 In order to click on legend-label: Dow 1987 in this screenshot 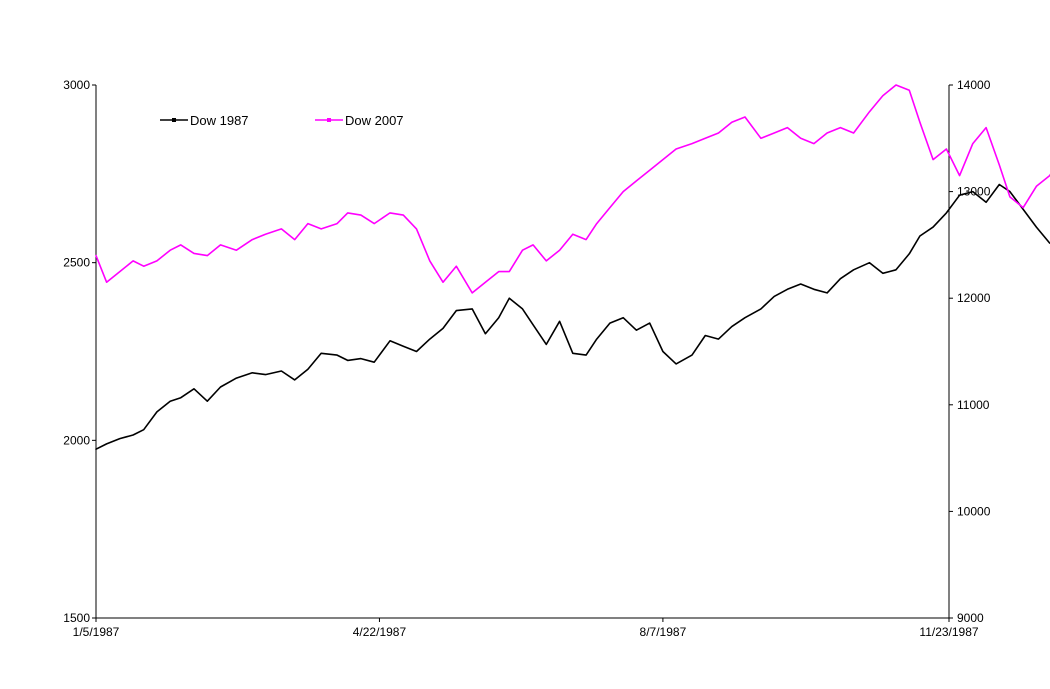, I will do `click(219, 120)`.